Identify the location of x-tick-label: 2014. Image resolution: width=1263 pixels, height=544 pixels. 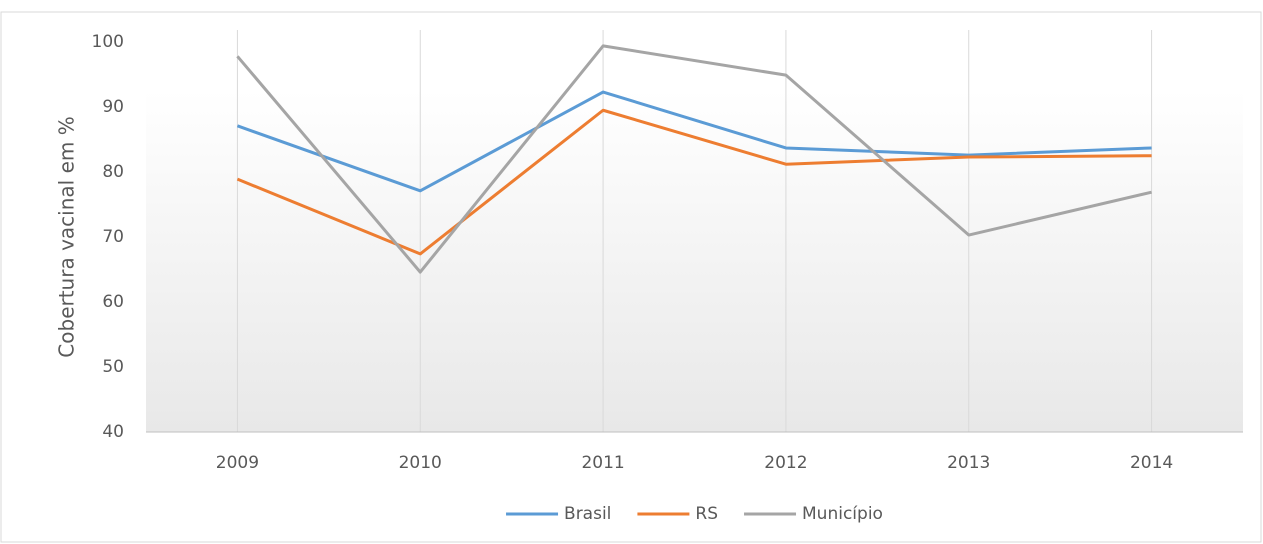
(1151, 463).